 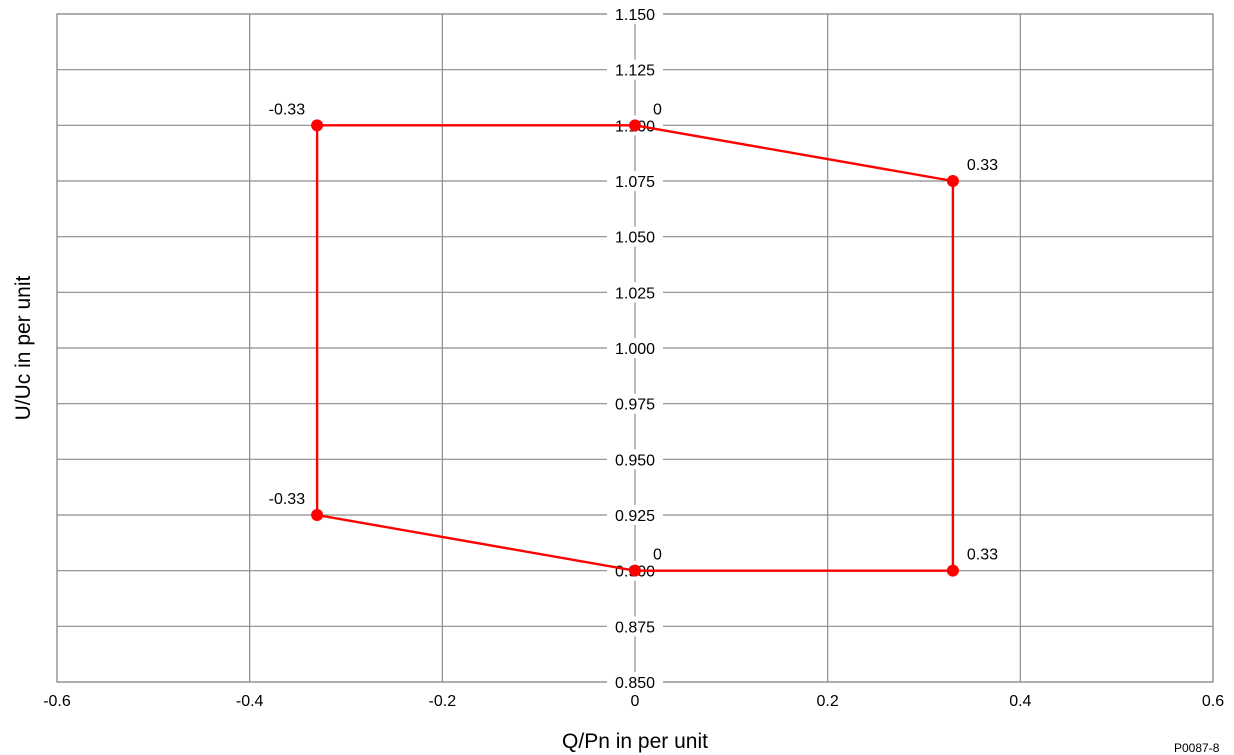 I want to click on x-tick-label: 0.2, so click(x=828, y=701).